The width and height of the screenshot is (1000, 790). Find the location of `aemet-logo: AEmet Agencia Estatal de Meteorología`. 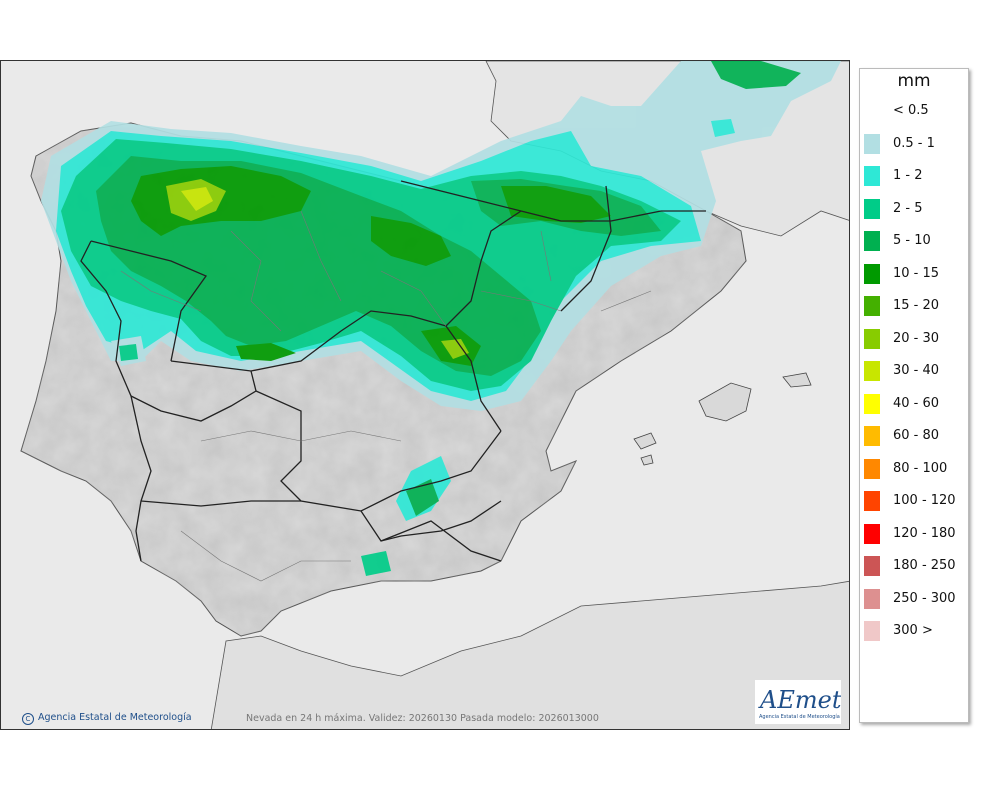

aemet-logo: AEmet Agencia Estatal de Meteorología is located at coordinates (798, 702).